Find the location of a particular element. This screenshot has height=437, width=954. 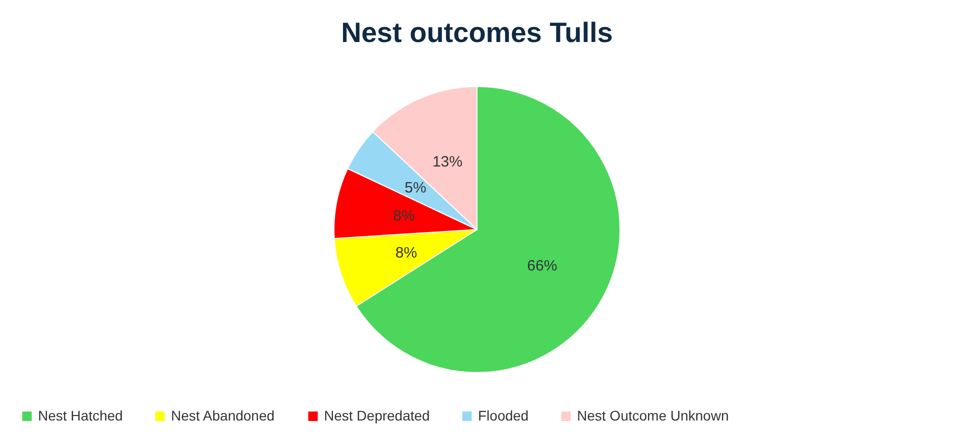

legend-label: Nest Outcome Unknown is located at coordinates (653, 415).